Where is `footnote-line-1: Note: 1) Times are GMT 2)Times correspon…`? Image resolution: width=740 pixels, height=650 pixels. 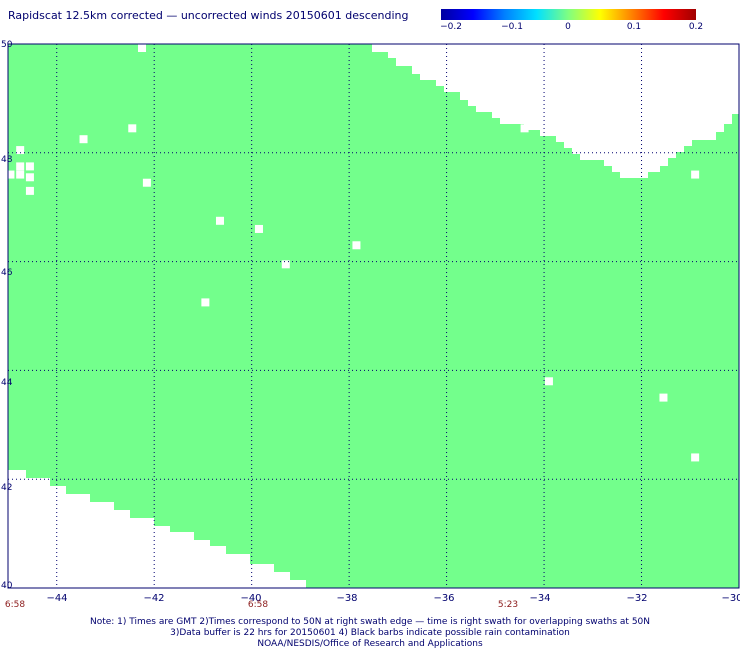
footnote-line-1: Note: 1) Times are GMT 2)Times correspon… is located at coordinates (370, 622).